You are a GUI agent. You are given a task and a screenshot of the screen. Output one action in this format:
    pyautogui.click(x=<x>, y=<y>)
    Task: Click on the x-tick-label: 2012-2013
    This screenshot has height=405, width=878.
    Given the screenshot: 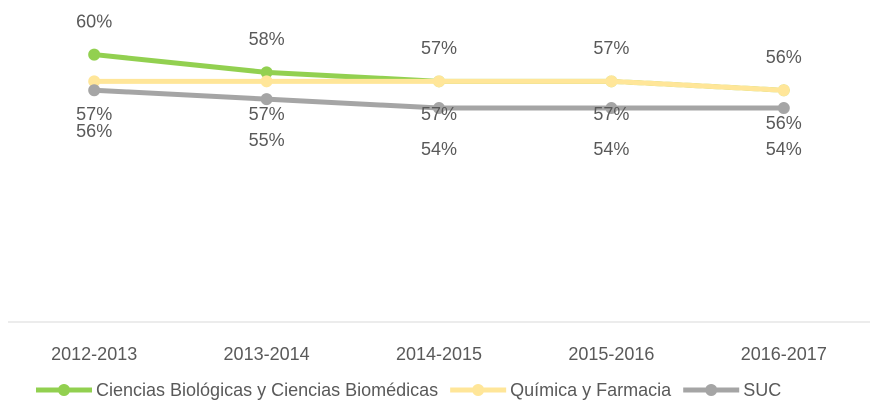 What is the action you would take?
    pyautogui.click(x=94, y=354)
    